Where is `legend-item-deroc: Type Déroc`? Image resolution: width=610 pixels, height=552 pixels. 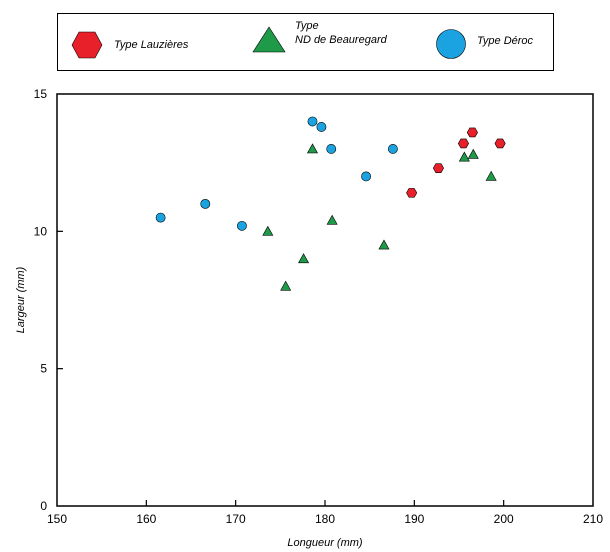
legend-item-deroc: Type Déroc is located at coordinates (484, 44).